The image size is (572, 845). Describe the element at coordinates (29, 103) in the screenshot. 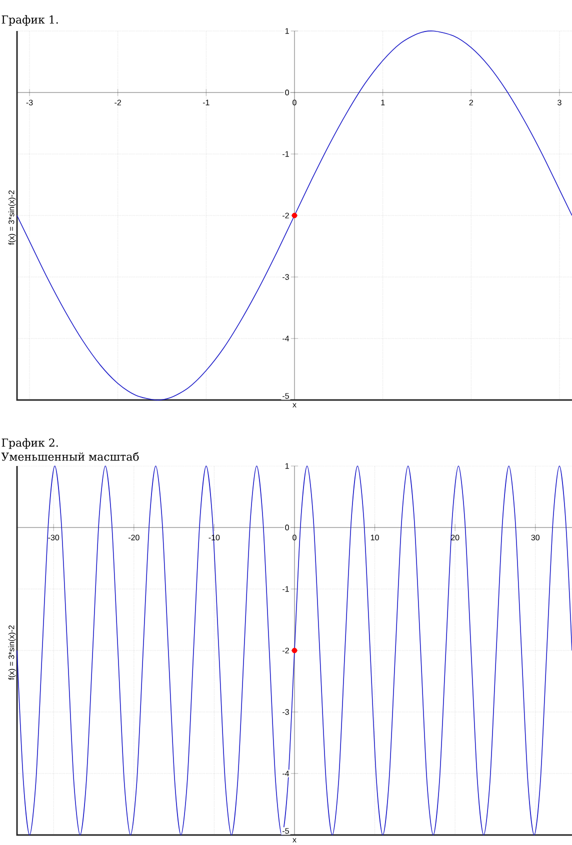

I see `x-tick-label: -3` at that location.